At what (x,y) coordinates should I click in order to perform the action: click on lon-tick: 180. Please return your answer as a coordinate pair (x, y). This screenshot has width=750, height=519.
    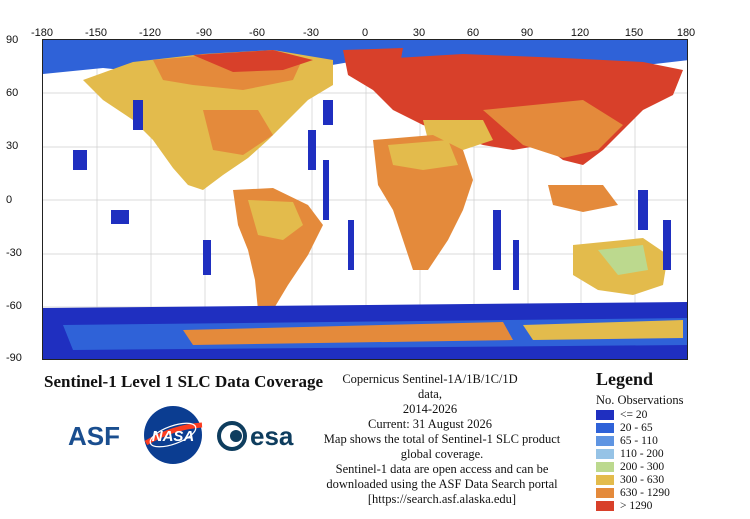
    Looking at the image, I should click on (686, 33).